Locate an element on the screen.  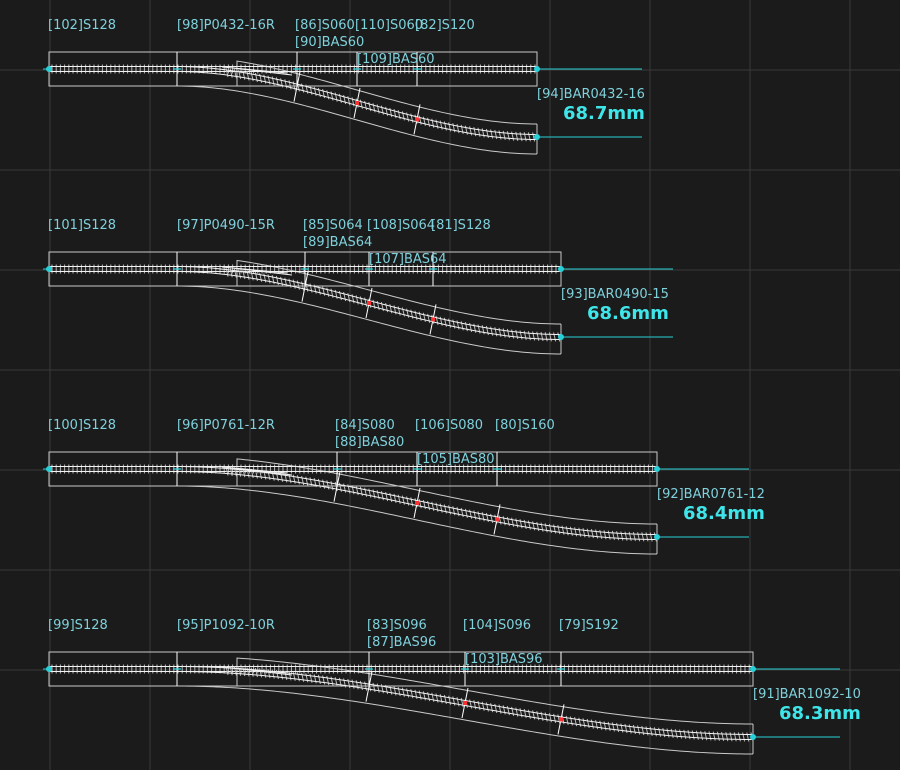
inner-base-plate-label: [109]BAS60 is located at coordinates (396, 59).